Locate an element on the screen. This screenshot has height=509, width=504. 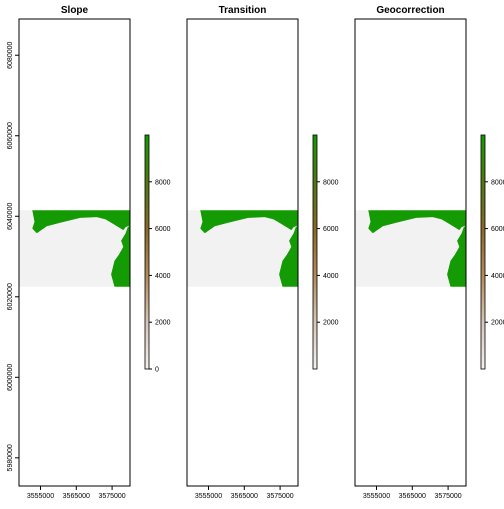
y-tick-label: 5980000 is located at coordinates (10, 457).